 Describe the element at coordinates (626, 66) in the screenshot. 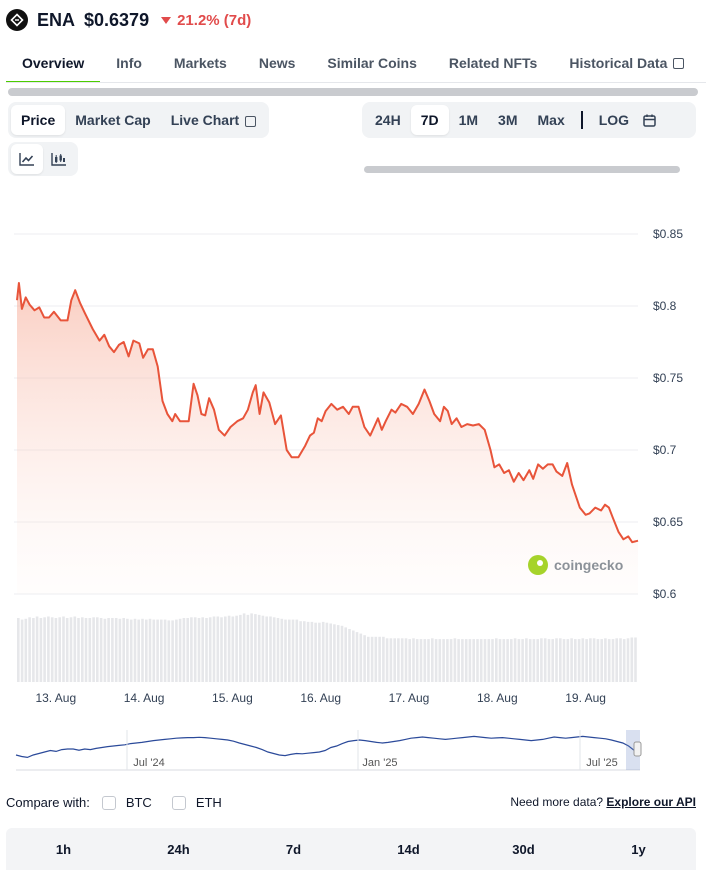

I see `tab-historical-data: Historical Data` at that location.